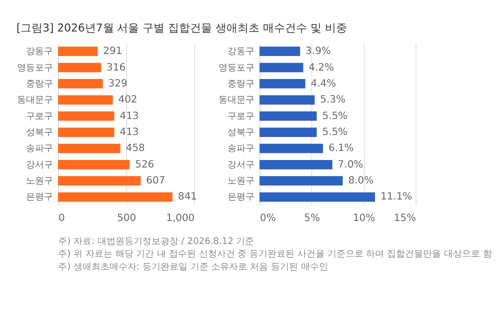  I want to click on data-label: 6.1%, so click(341, 148).